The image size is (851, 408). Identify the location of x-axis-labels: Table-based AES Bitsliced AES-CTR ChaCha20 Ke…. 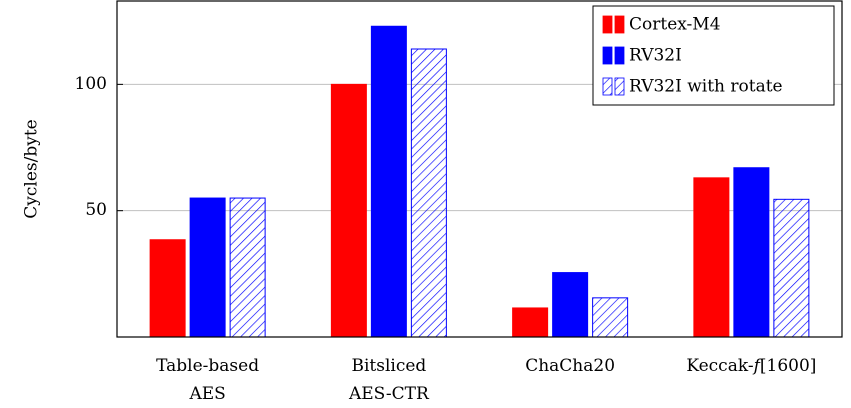
(486, 380).